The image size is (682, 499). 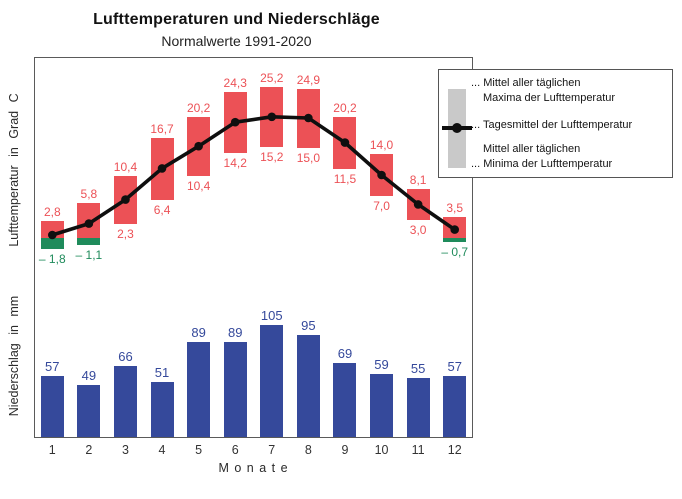 I want to click on legend-maxima-line1: ... Mittel aller täglichen, so click(x=526, y=83).